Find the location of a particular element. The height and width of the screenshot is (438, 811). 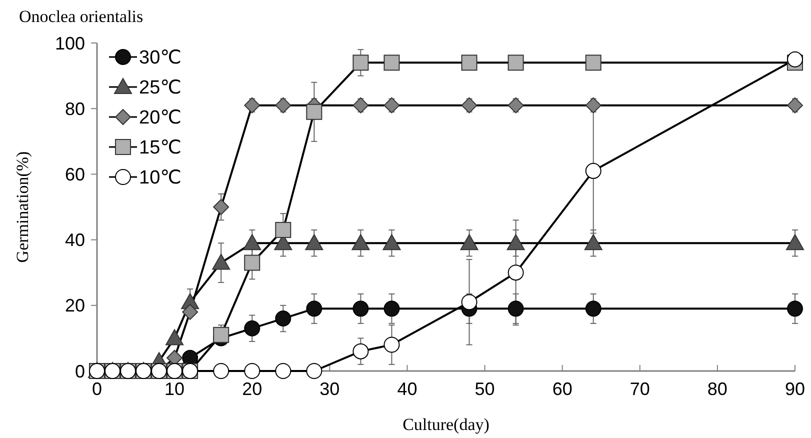

x-tick-label: 50 is located at coordinates (484, 389).